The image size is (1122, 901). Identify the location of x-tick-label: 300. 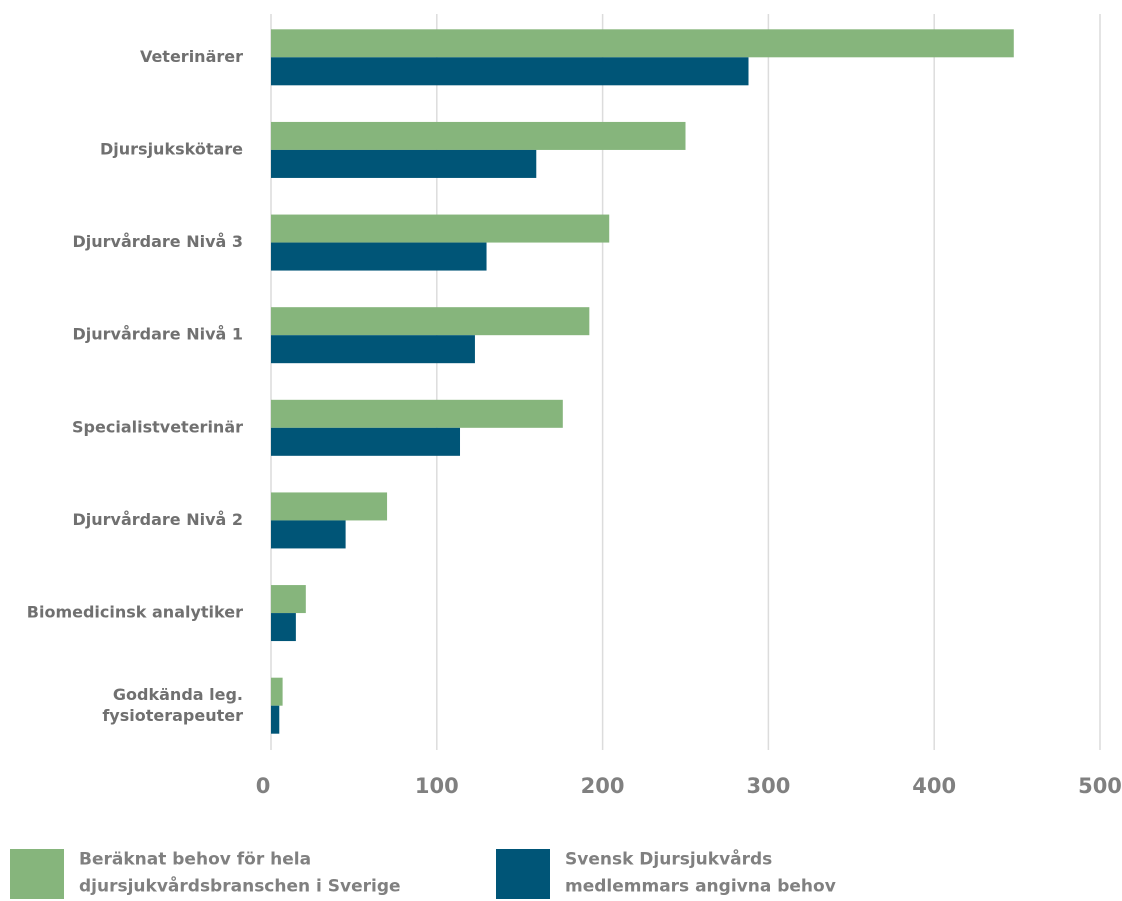
(768, 786).